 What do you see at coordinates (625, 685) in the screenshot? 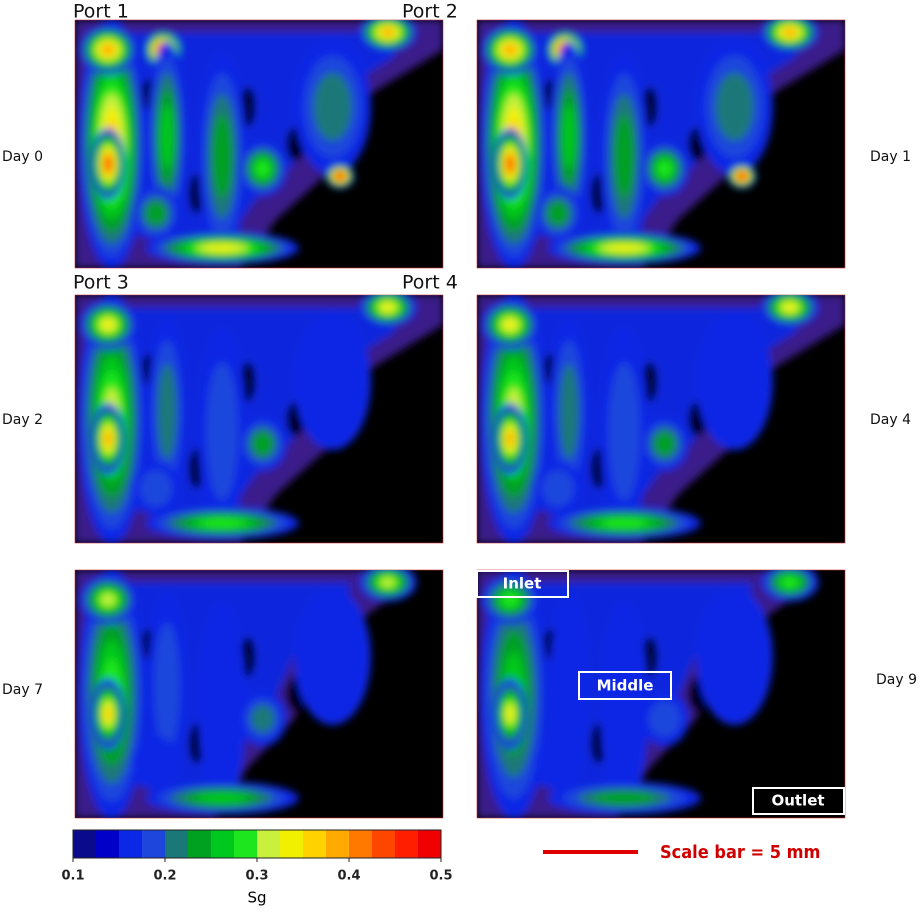
I see `middle-box` at bounding box center [625, 685].